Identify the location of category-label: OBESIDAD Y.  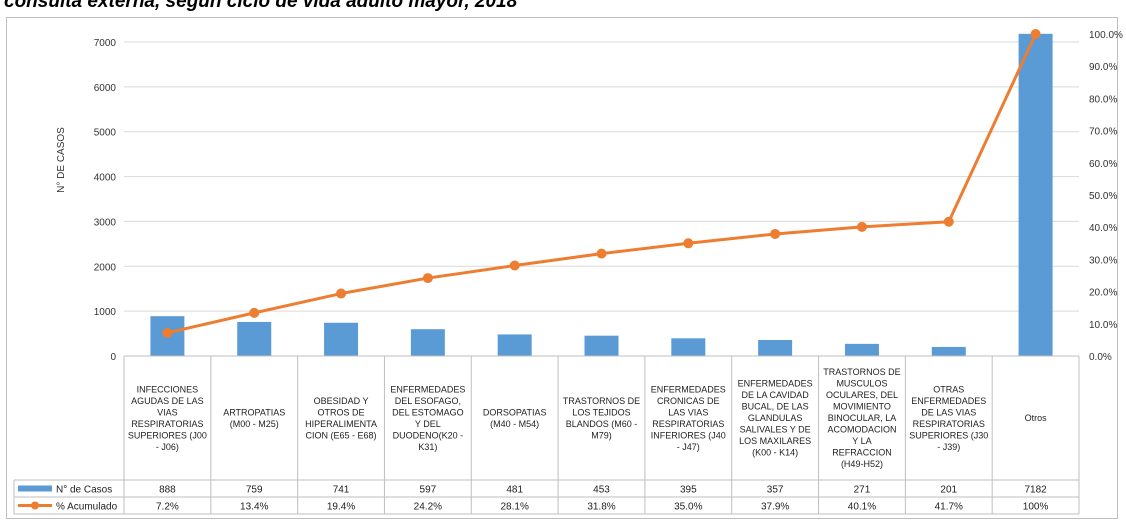
(341, 401).